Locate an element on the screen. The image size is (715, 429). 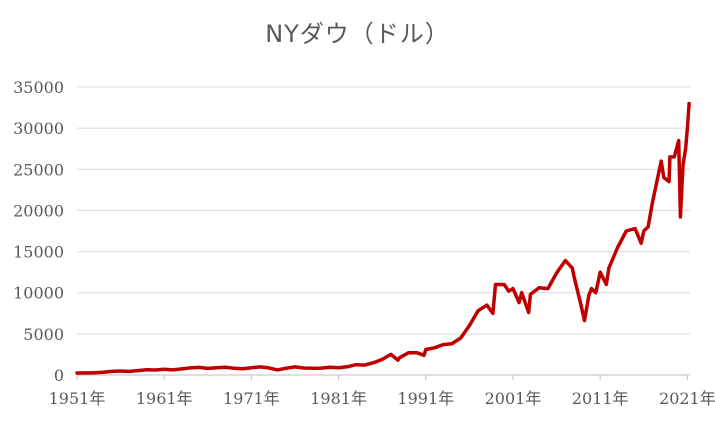
x-tick-label: 2001年 is located at coordinates (513, 398).